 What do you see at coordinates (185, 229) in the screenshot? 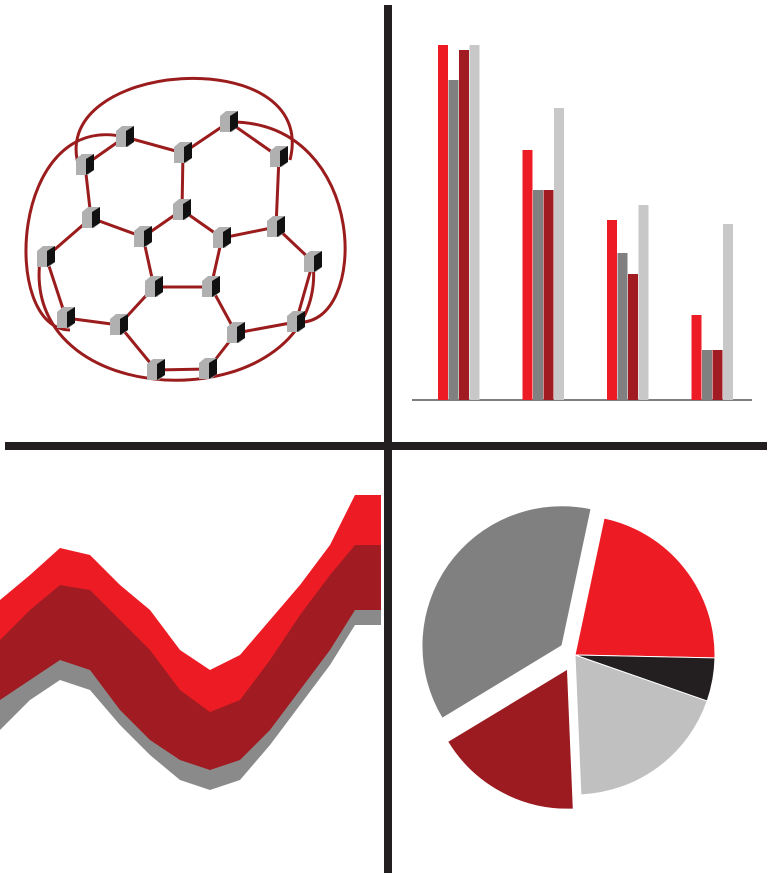
I see `network-diagram` at bounding box center [185, 229].